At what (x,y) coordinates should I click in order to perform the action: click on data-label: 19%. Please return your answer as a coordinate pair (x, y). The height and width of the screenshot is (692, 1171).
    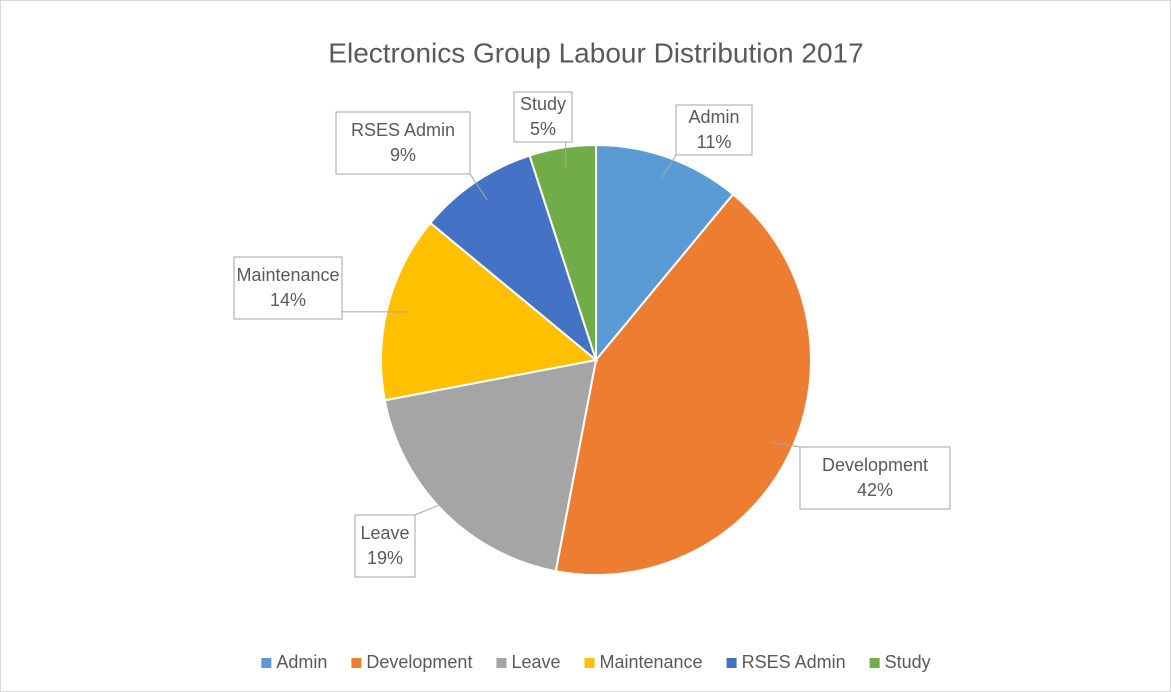
    Looking at the image, I should click on (385, 558).